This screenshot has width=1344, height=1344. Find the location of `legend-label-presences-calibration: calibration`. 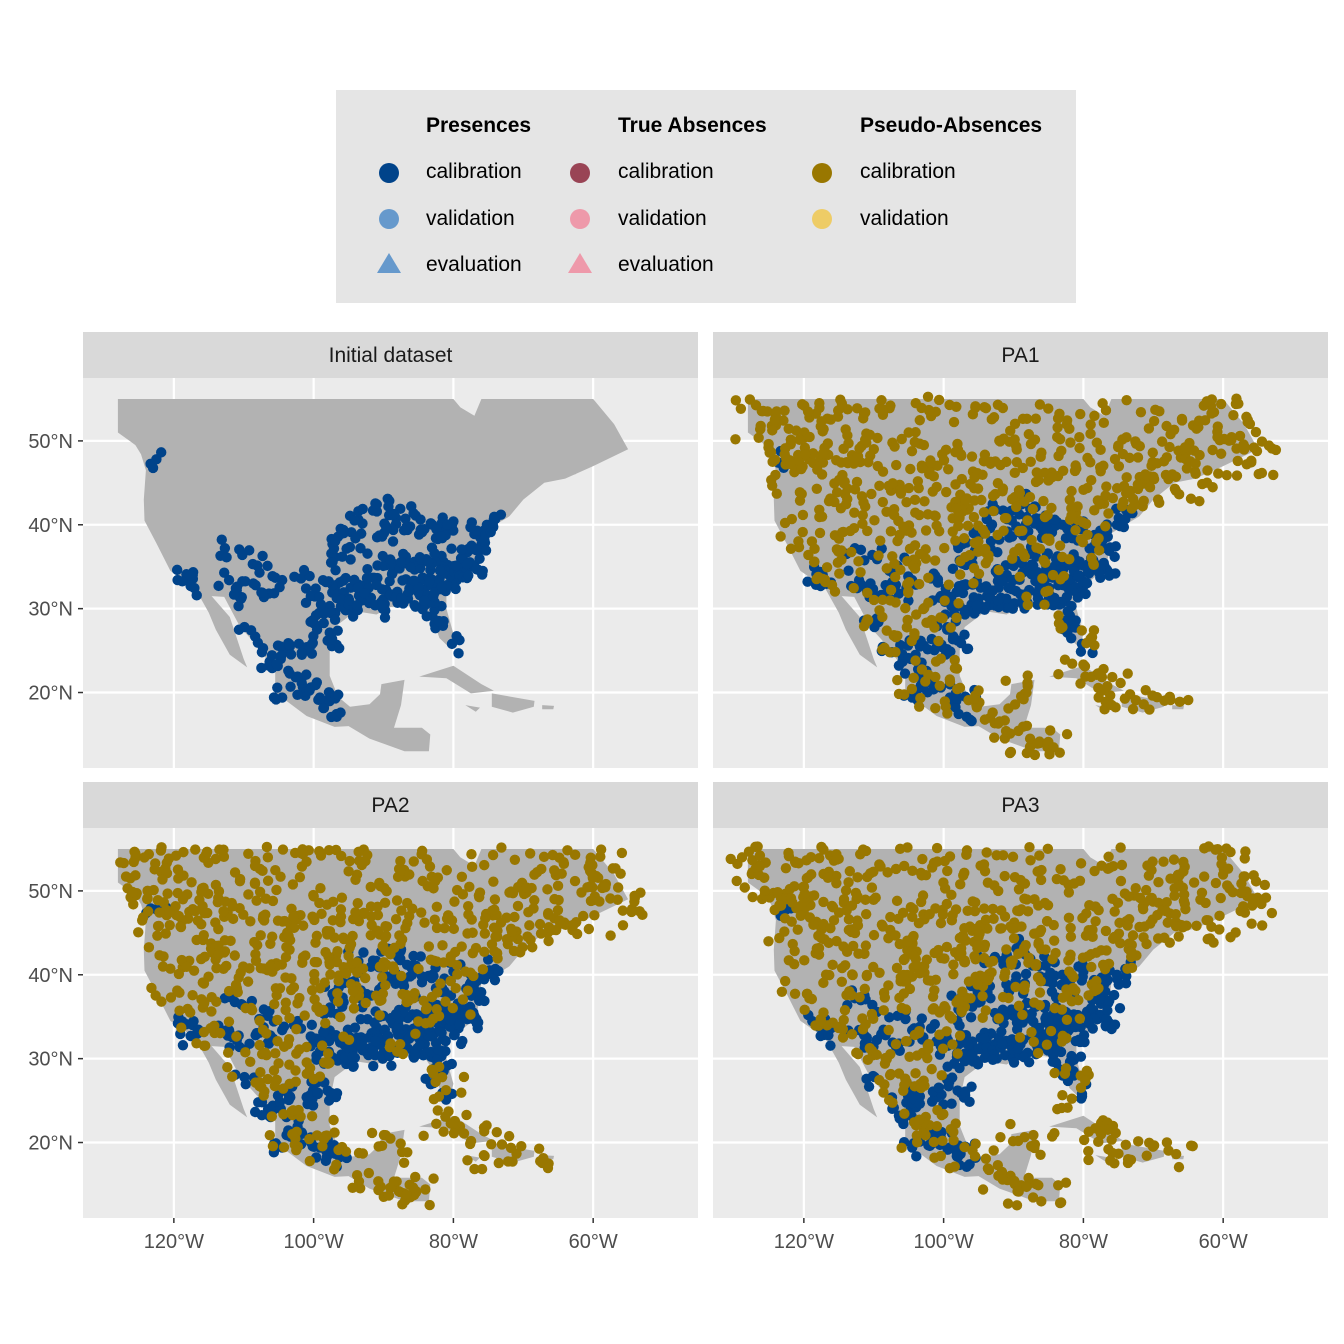

legend-label-presences-calibration: calibration is located at coordinates (474, 171).